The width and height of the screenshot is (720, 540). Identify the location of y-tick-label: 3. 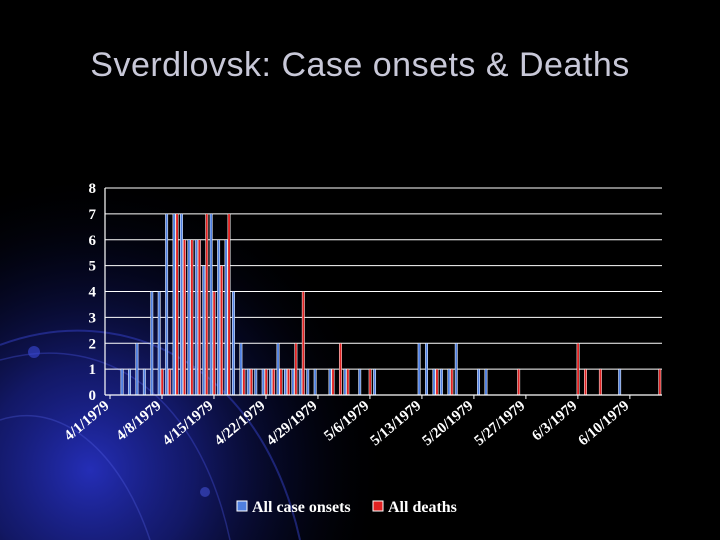
(93, 318).